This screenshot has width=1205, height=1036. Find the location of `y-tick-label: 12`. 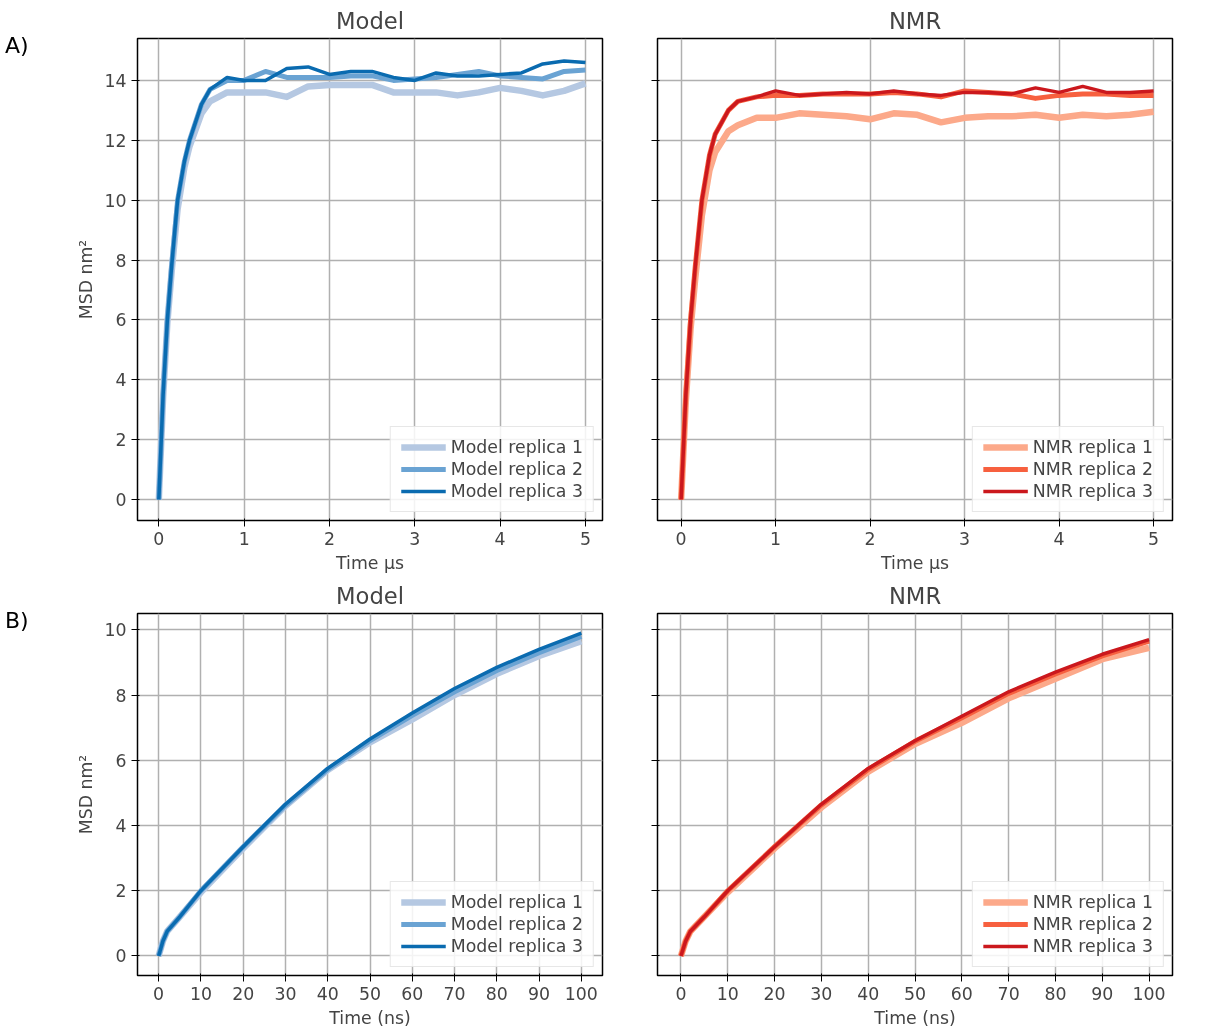

y-tick-label: 12 is located at coordinates (115, 140).